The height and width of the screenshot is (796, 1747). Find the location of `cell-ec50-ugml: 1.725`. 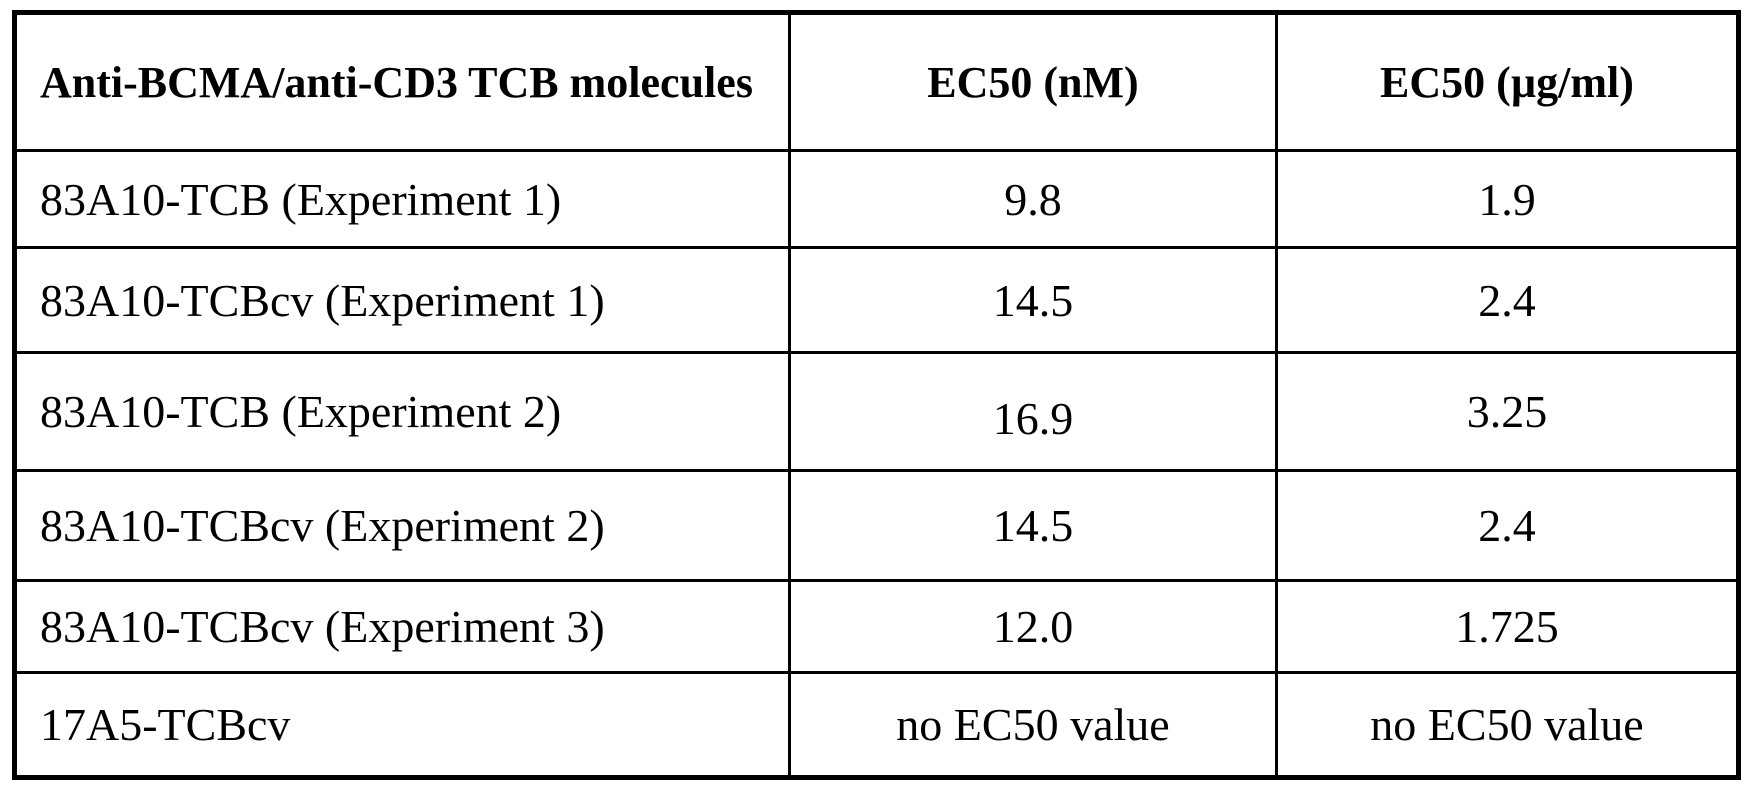

cell-ec50-ugml: 1.725 is located at coordinates (1507, 626).